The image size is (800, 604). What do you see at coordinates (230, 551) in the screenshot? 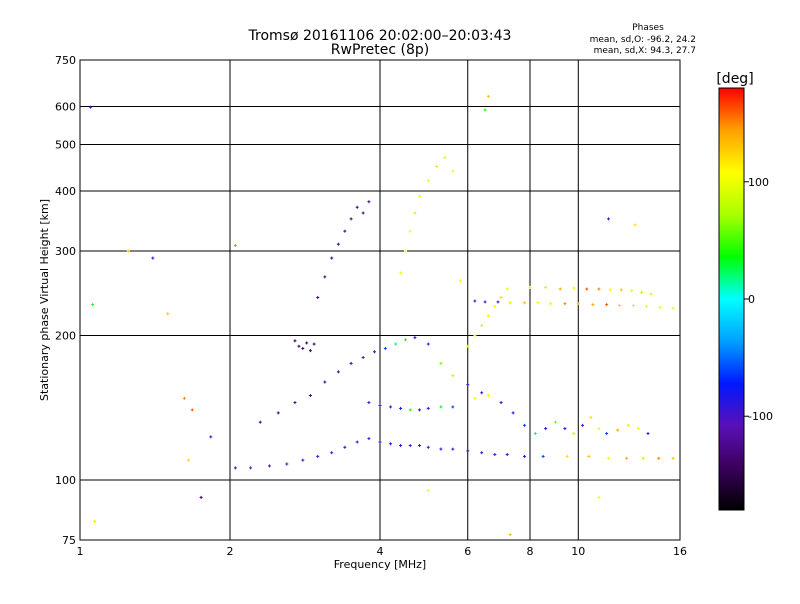
I see `x-tick-label-1: 2` at bounding box center [230, 551].